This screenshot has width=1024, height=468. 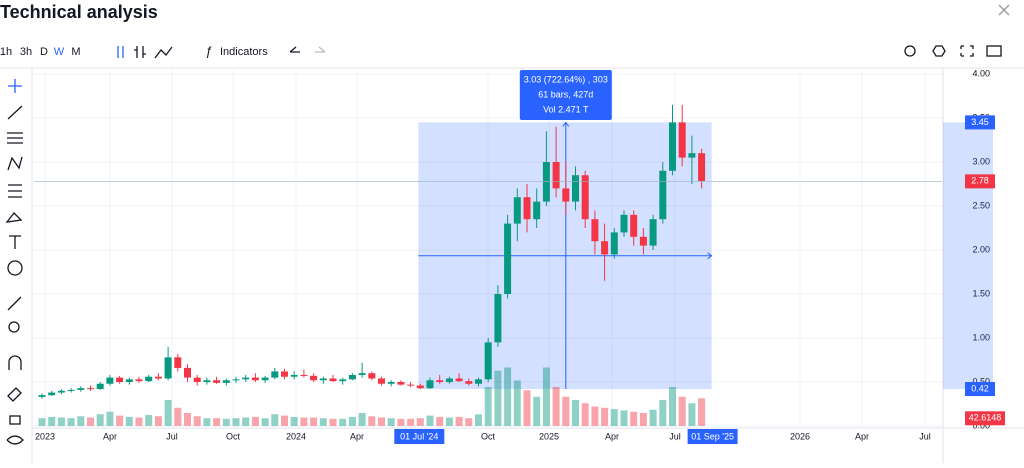 What do you see at coordinates (565, 256) in the screenshot?
I see `measure-arrow-h` at bounding box center [565, 256].